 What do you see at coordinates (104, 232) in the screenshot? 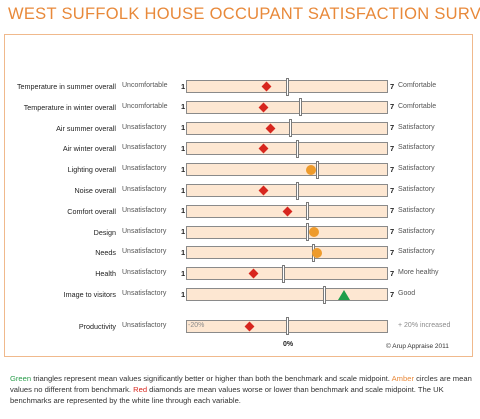
I see `row-label: Design` at bounding box center [104, 232].